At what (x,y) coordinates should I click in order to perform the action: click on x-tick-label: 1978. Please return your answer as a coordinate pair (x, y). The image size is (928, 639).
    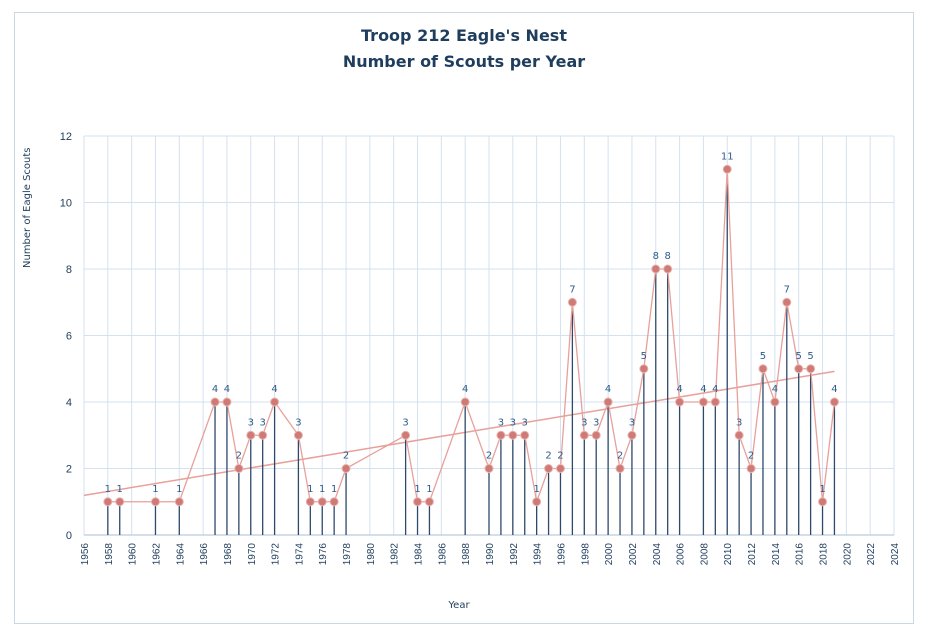
    Looking at the image, I should click on (347, 554).